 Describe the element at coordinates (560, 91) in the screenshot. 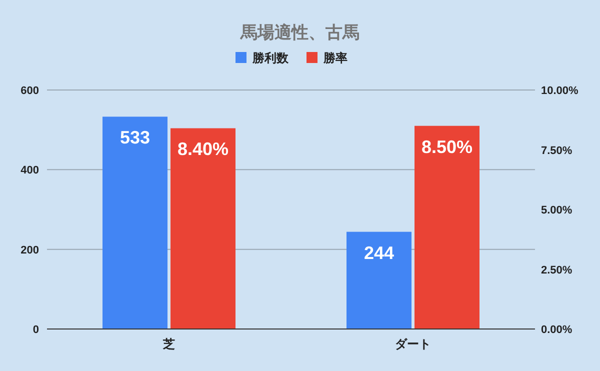

I see `y2-tick-label: 10.00%` at that location.